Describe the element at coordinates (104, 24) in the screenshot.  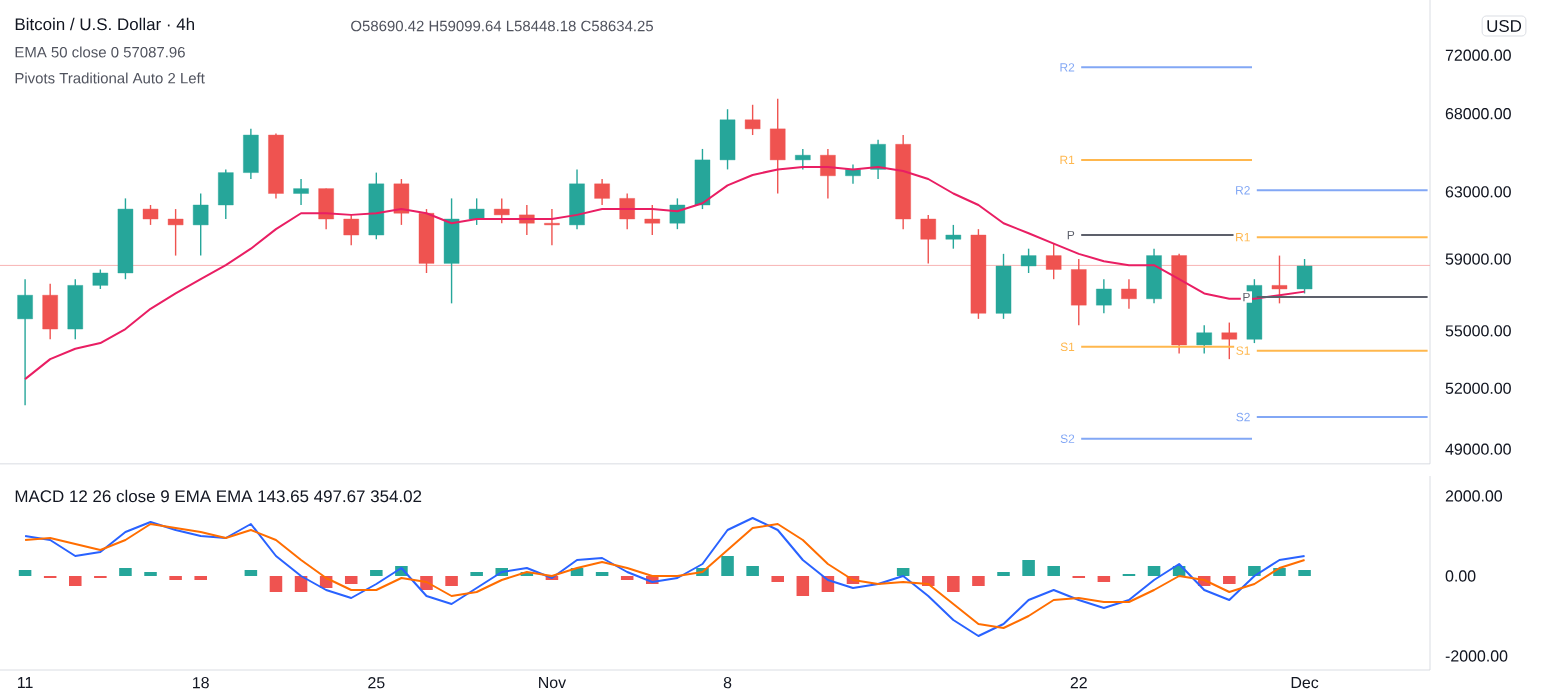
I see `text: Bitcoin / U.S. Dollar · 4h` at that location.